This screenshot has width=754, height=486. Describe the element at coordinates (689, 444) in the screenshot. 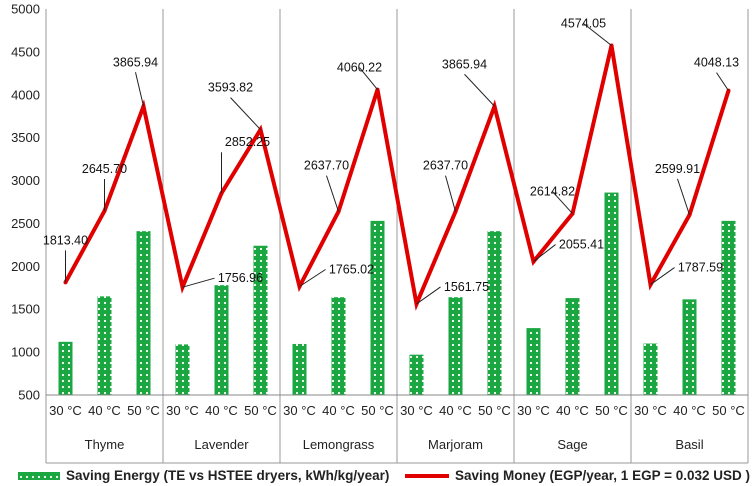

I see `group-label: Basil` at that location.